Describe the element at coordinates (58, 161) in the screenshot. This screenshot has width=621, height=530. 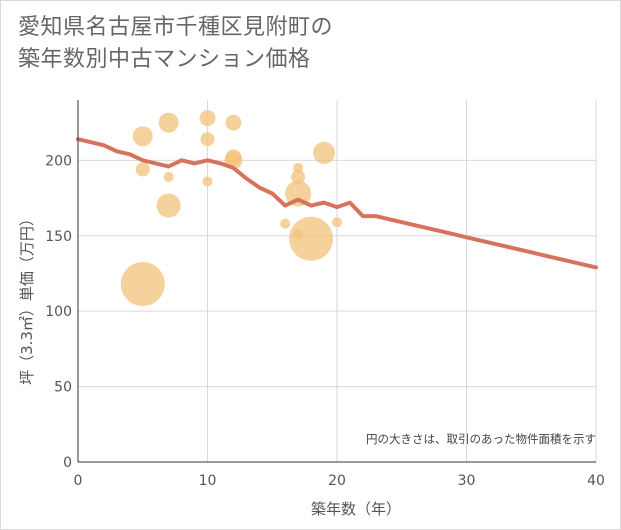
I see `y-tick-label-200: 200` at that location.